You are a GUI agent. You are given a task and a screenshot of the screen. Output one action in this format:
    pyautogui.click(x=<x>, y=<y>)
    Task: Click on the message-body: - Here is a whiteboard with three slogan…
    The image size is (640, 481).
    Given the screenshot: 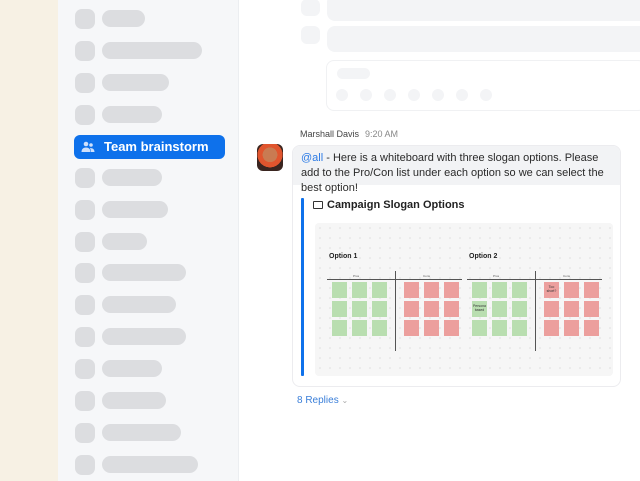 What is the action you would take?
    pyautogui.click(x=452, y=173)
    